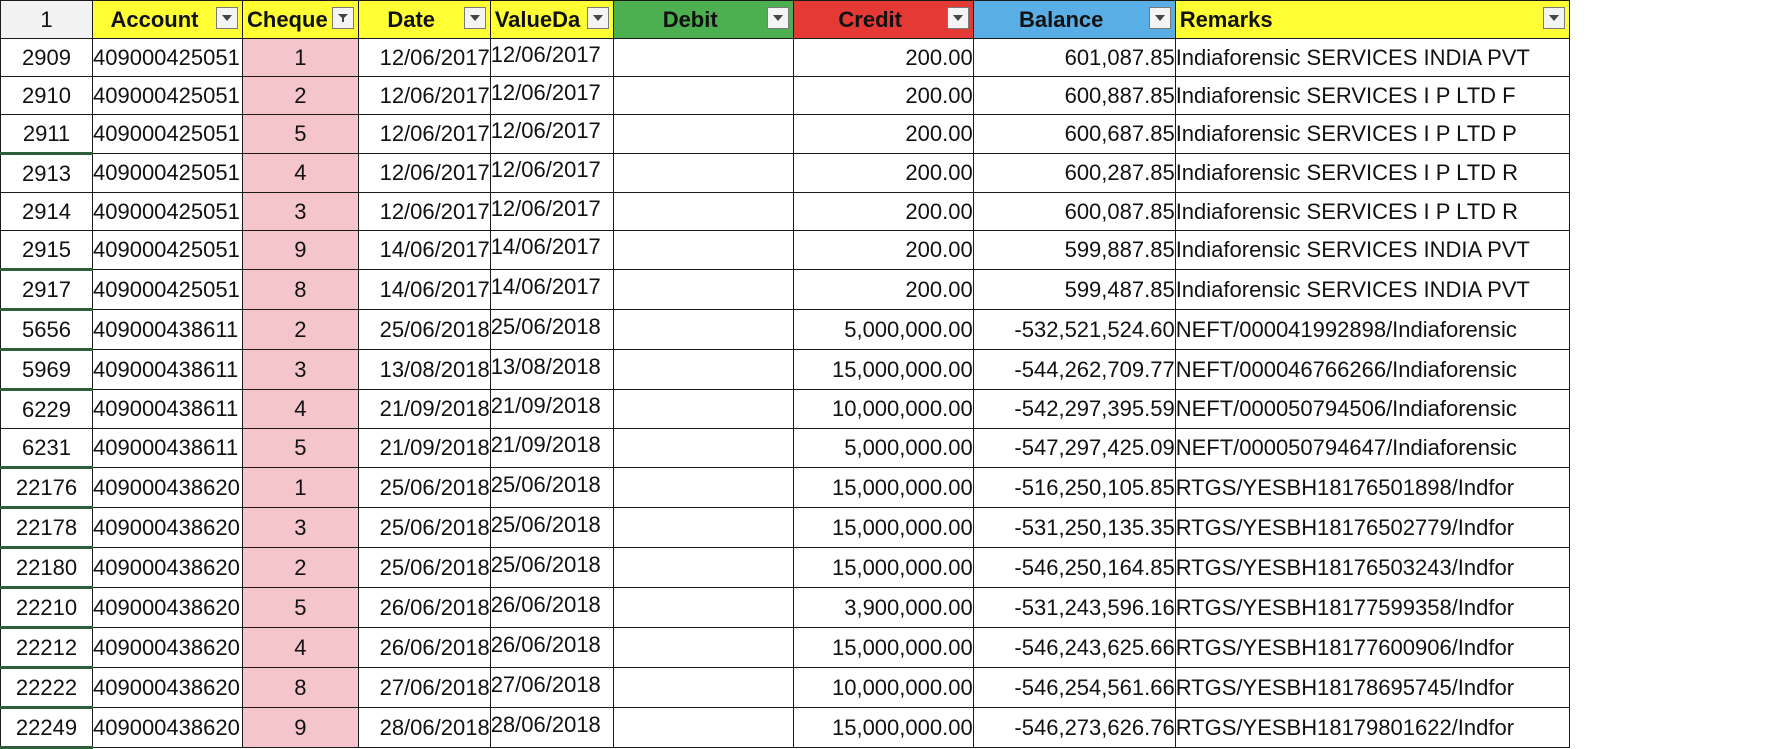 Image resolution: width=1790 pixels, height=749 pixels. I want to click on filter-active-icon, so click(342, 18).